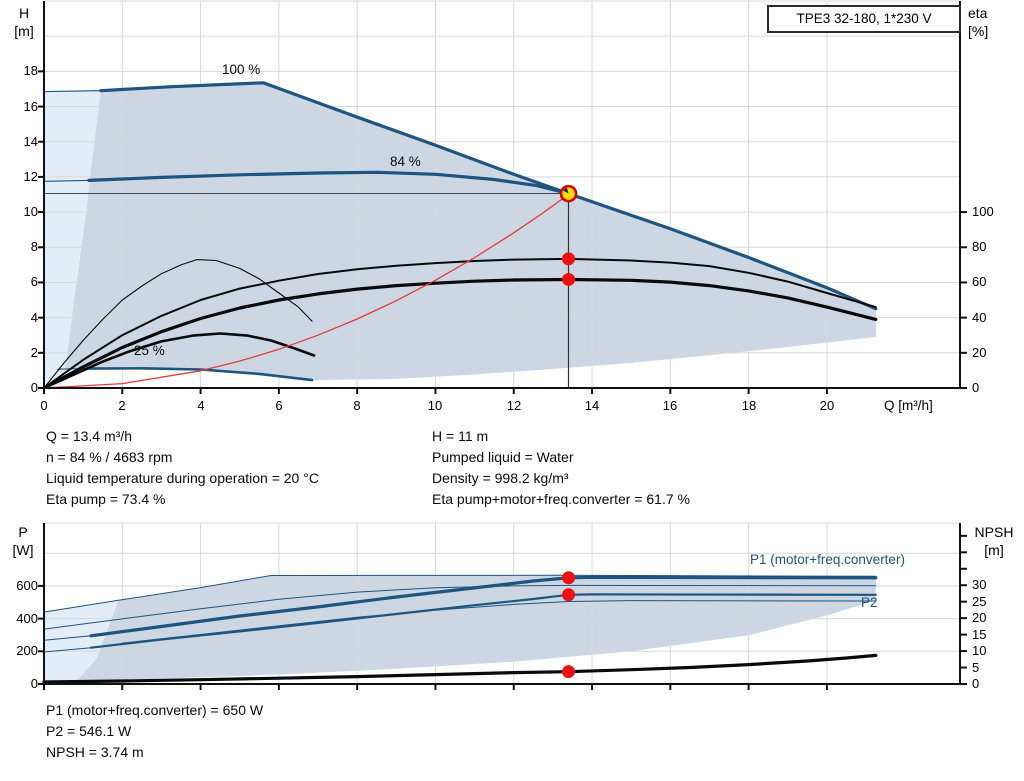 The width and height of the screenshot is (1024, 781). What do you see at coordinates (979, 246) in the screenshot?
I see `right-tick-label: 80` at bounding box center [979, 246].